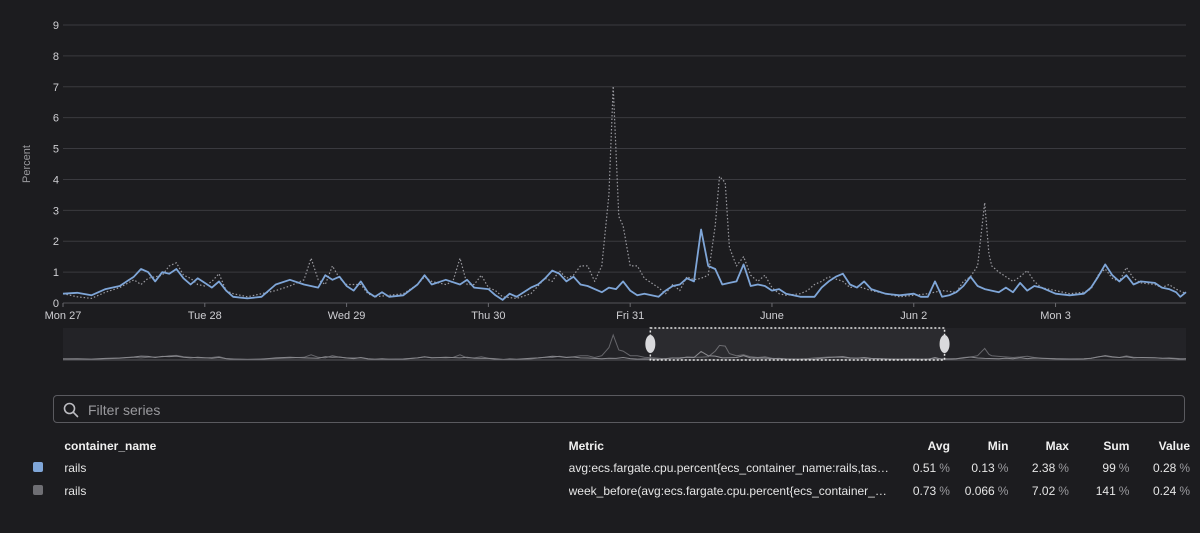 Image resolution: width=1200 pixels, height=533 pixels. Describe the element at coordinates (1043, 490) in the screenshot. I see `legend-max-value: 7.02` at that location.